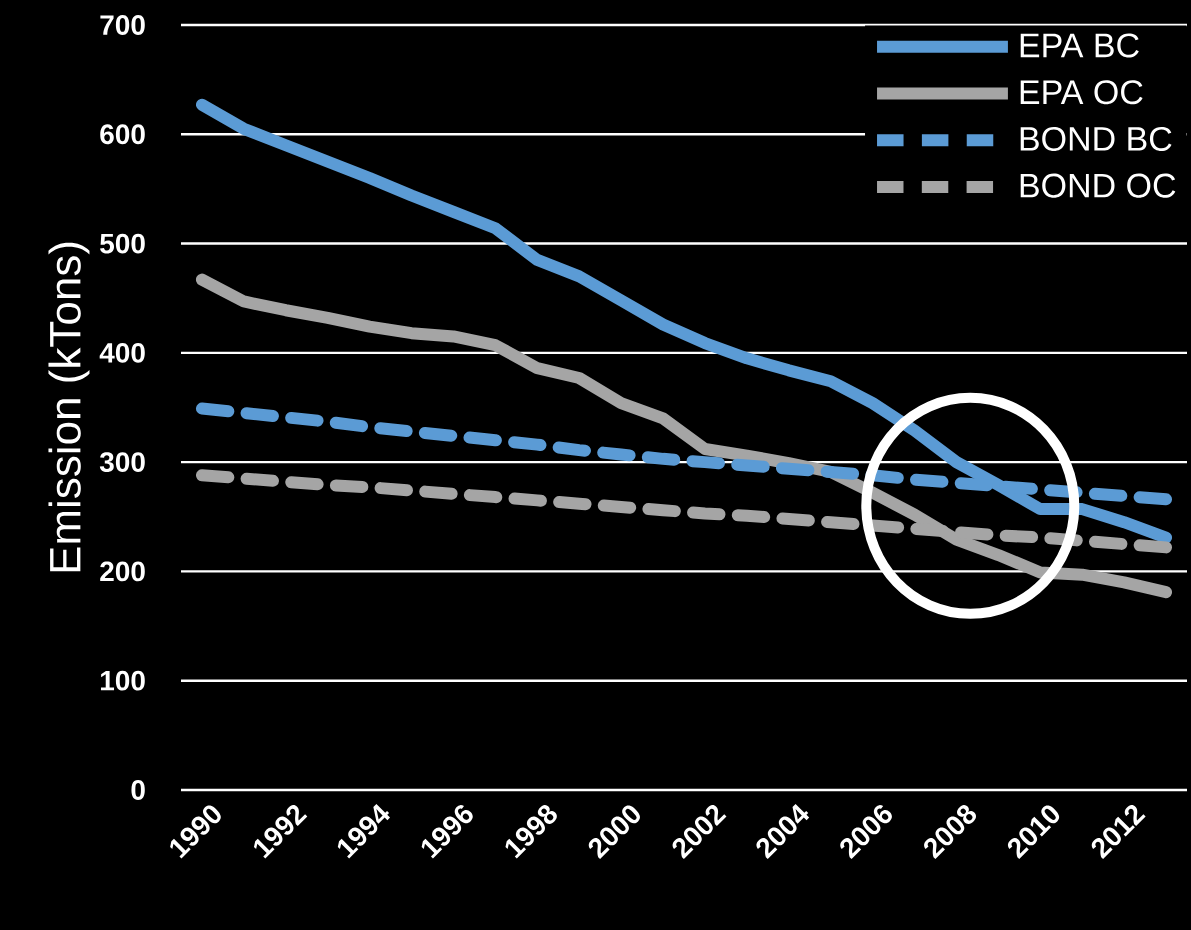 Image resolution: width=1191 pixels, height=930 pixels. Describe the element at coordinates (122, 25) in the screenshot. I see `y-tick-label: 700` at that location.